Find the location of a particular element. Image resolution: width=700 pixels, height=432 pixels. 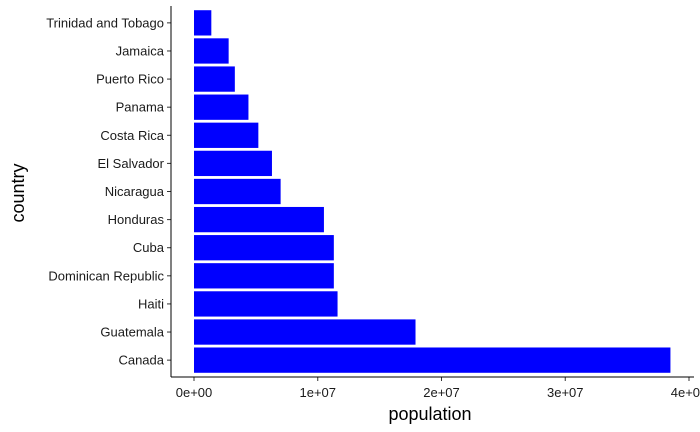

x-axis-title: population is located at coordinates (429, 414).